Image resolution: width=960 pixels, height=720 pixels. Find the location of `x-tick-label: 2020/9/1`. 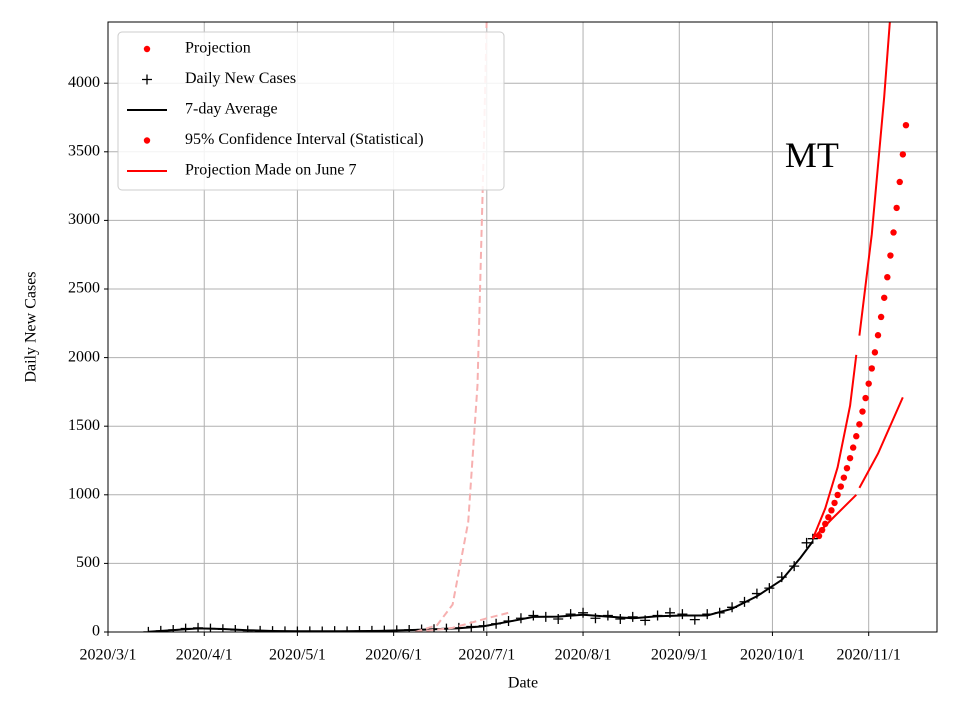

x-tick-label: 2020/9/1 is located at coordinates (679, 655).